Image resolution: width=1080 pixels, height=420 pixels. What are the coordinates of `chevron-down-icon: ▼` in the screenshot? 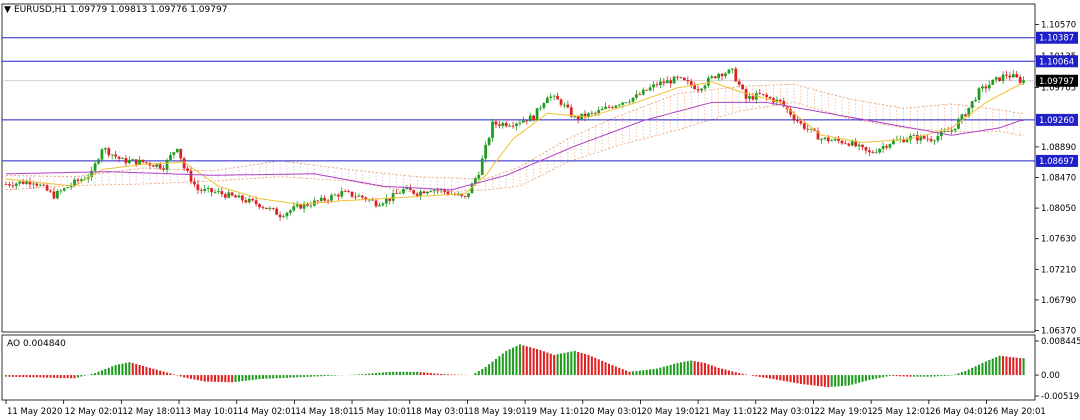 It's located at (7, 10).